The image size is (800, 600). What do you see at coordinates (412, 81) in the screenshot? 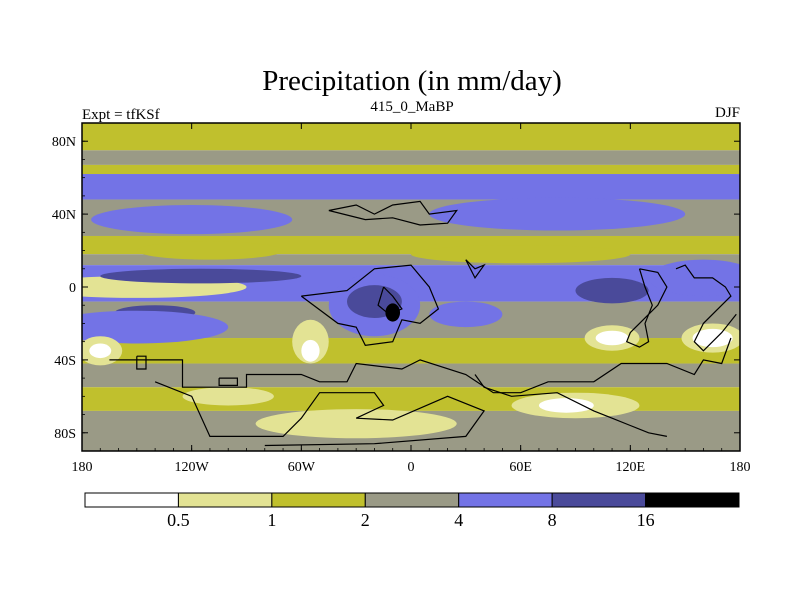
I see `chart-title: Precipitation (in mm/day)` at bounding box center [412, 81].